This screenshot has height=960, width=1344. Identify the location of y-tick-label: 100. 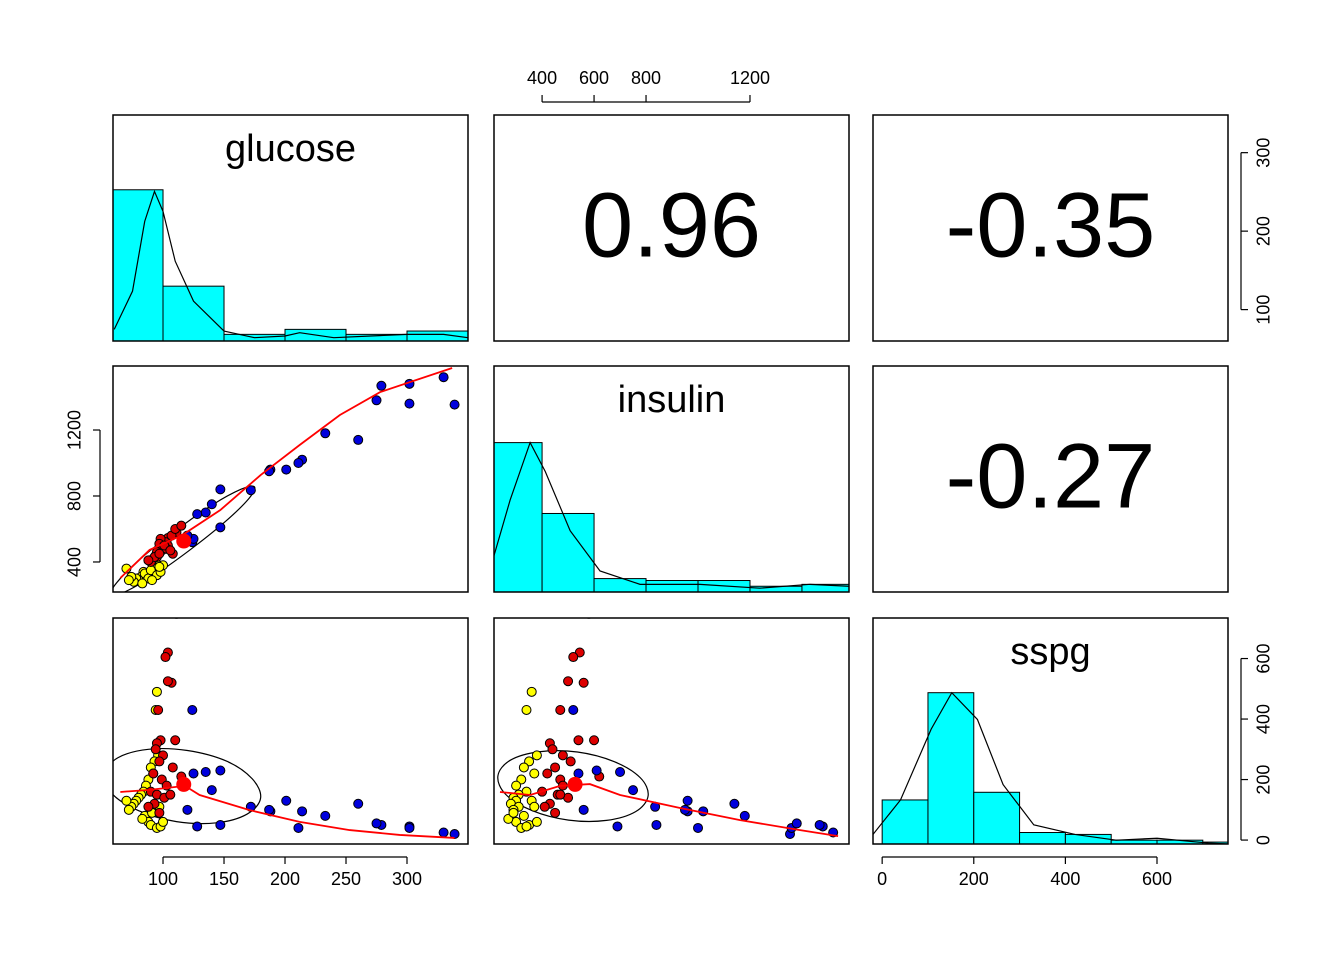
(1264, 310).